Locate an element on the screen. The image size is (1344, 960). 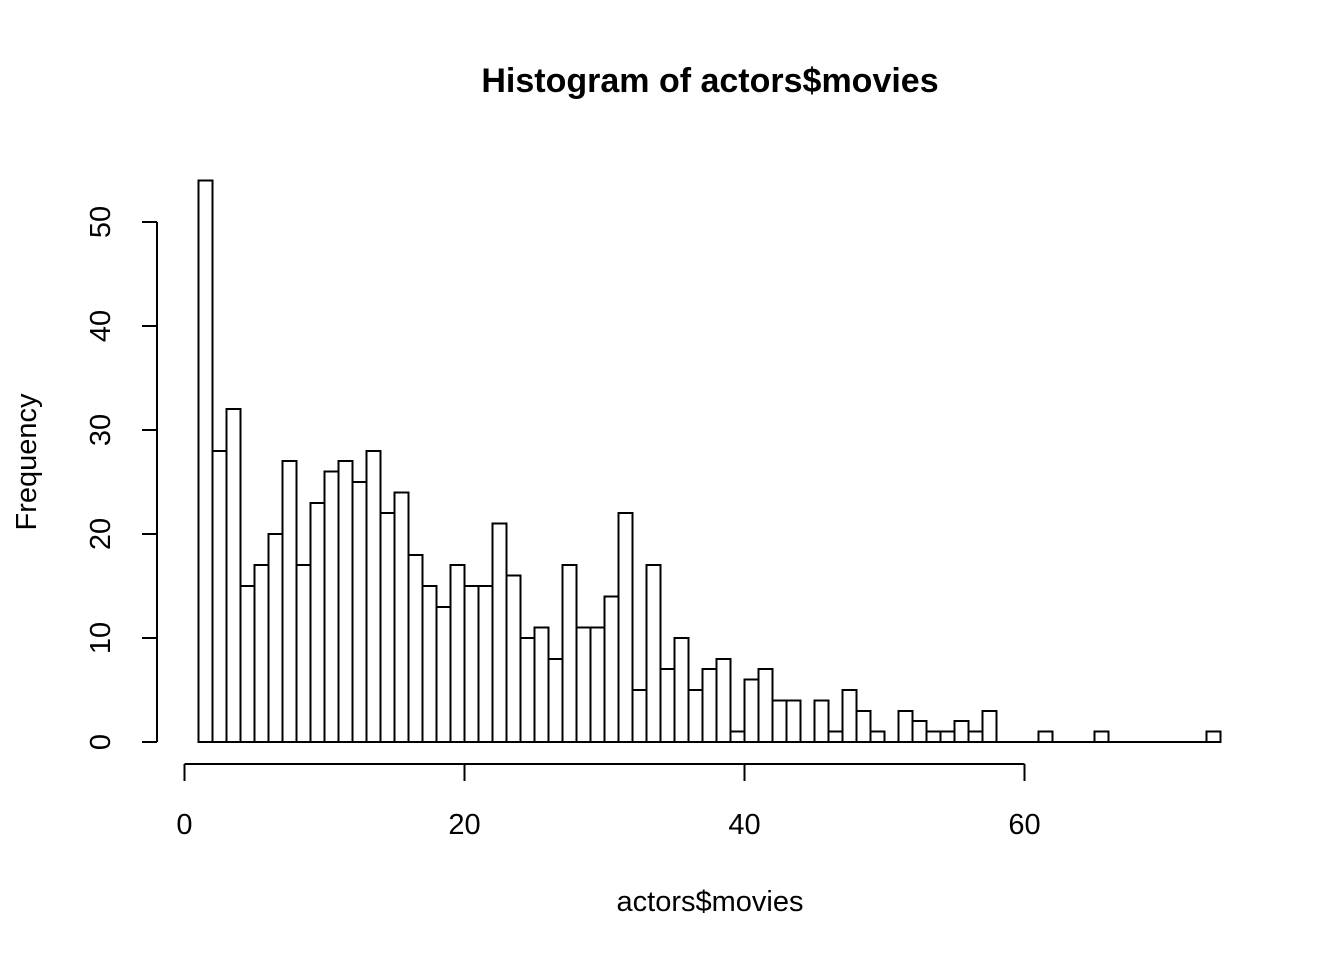
chart-title: Histogram of actors$movies is located at coordinates (709, 81).